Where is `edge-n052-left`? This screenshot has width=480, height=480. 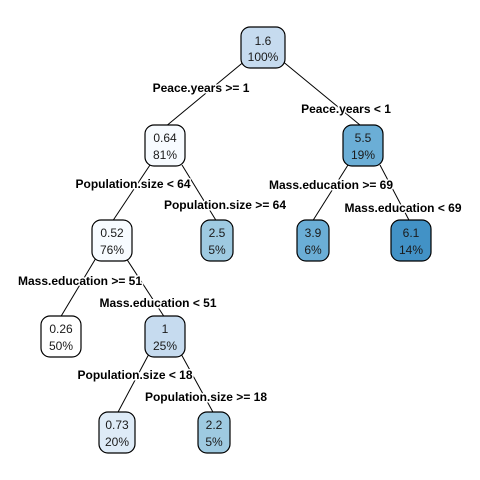
edge-n052-left is located at coordinates (78, 288).